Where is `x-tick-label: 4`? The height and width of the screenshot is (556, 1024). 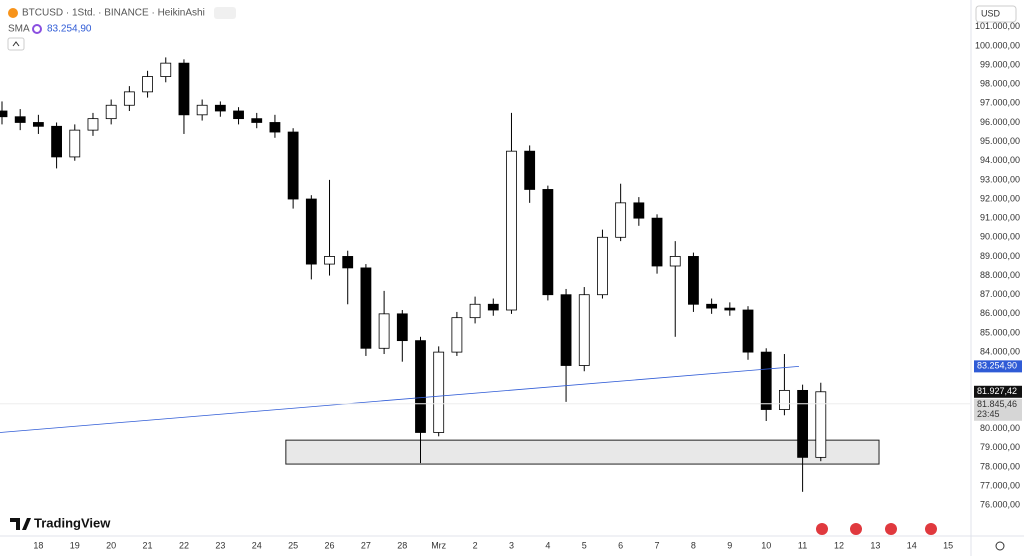
x-tick-label: 4 is located at coordinates (547, 545).